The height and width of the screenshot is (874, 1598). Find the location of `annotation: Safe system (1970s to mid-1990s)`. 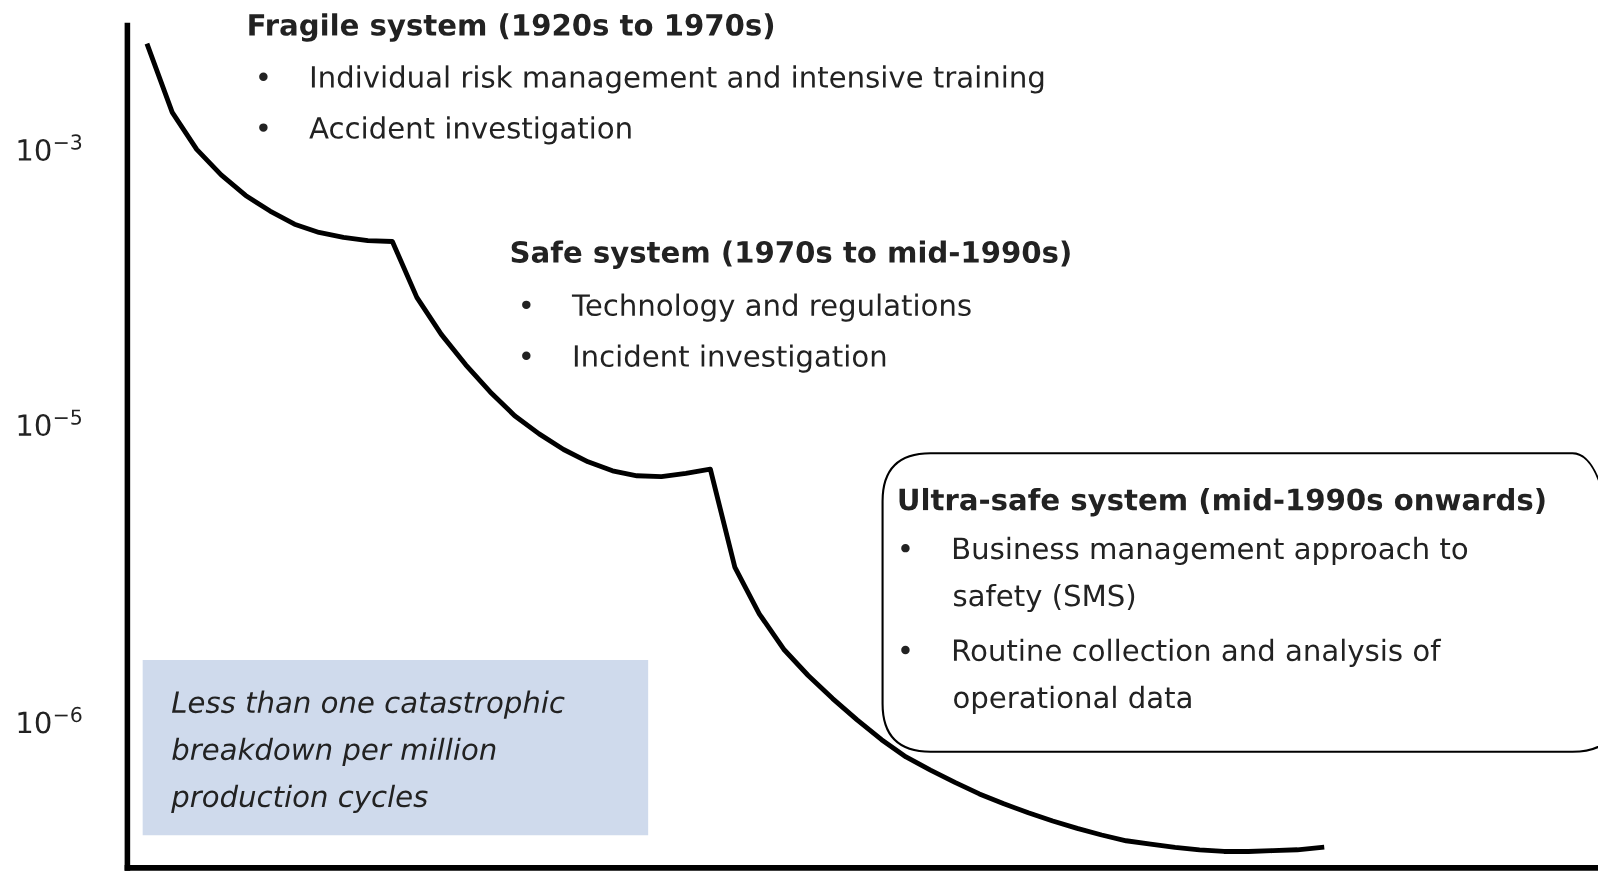

annotation: Safe system (1970s to mid-1990s) is located at coordinates (790, 254).